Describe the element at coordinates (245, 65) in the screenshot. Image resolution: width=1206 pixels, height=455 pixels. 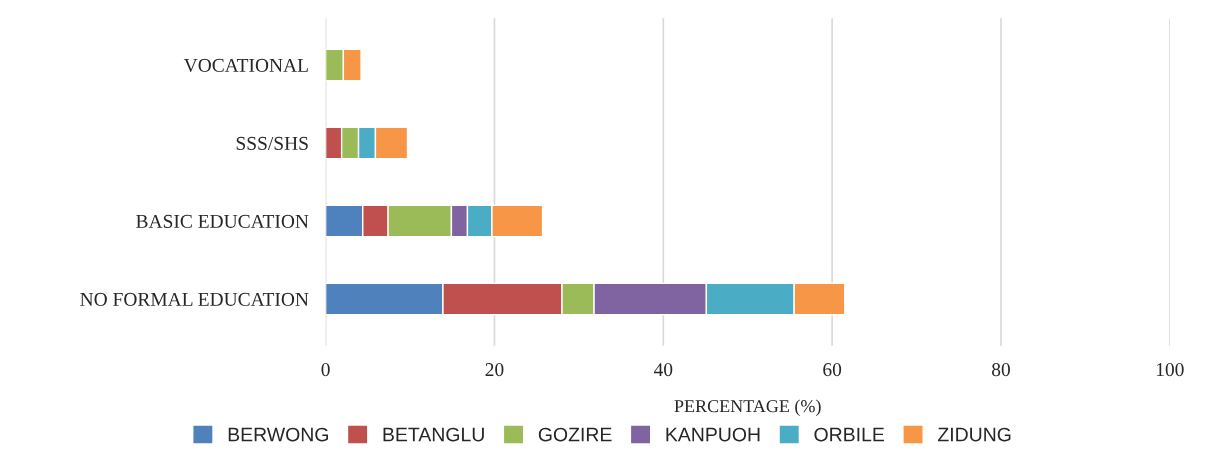
I see `y-tick-label: VOCATIONAL` at that location.